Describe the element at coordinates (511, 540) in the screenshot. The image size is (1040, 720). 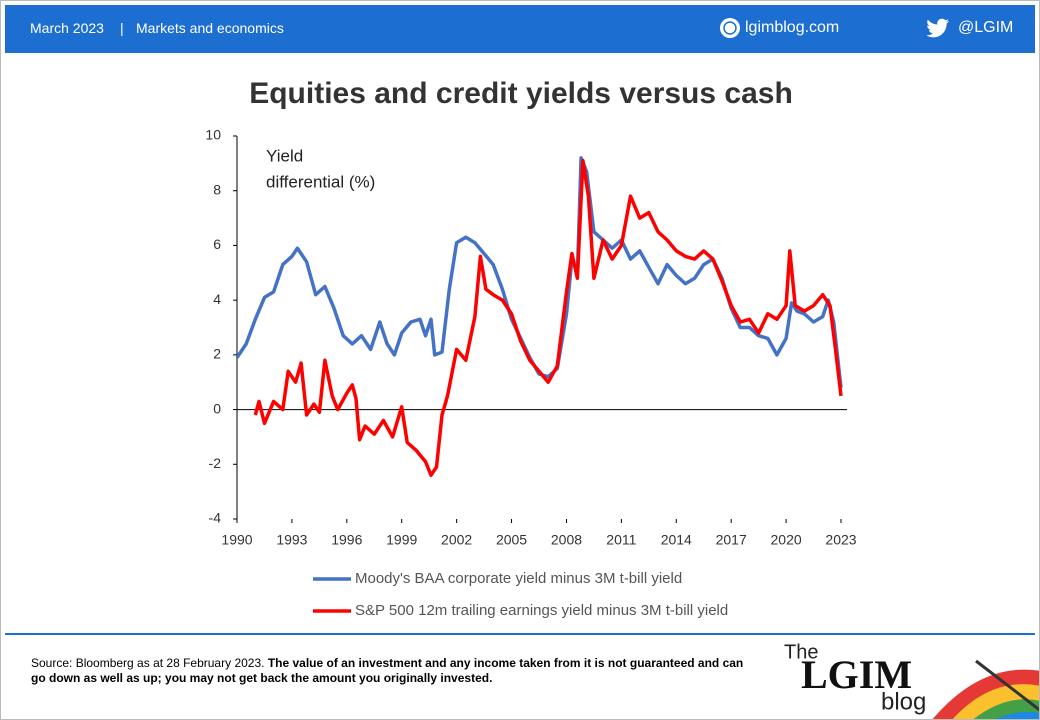
I see `x-tick-label: 2005` at that location.